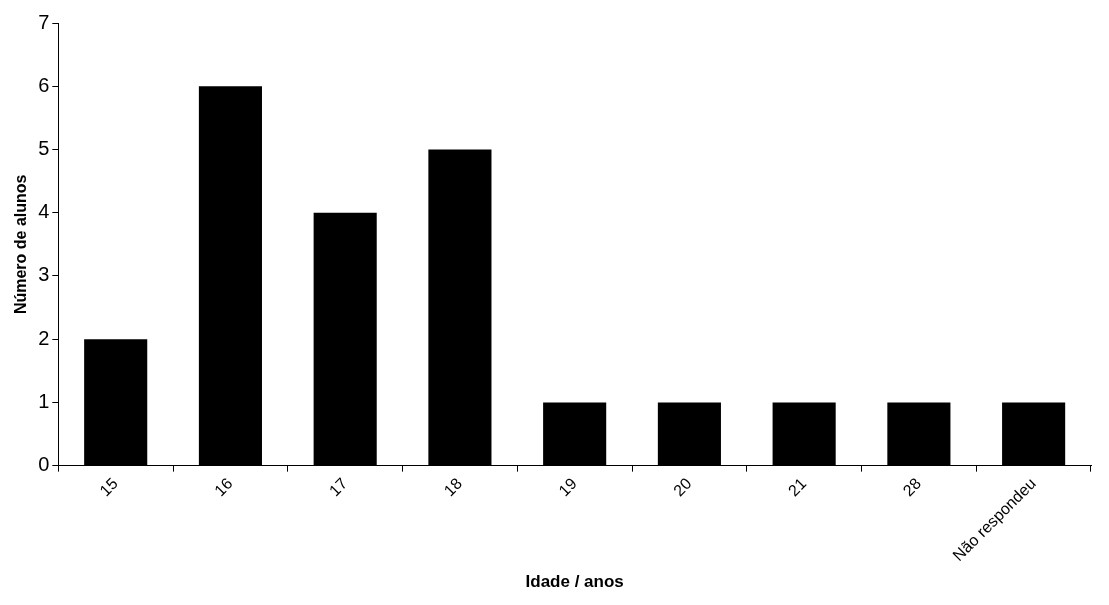 This screenshot has height=605, width=1109. I want to click on y-tick-label: 7, so click(44, 21).